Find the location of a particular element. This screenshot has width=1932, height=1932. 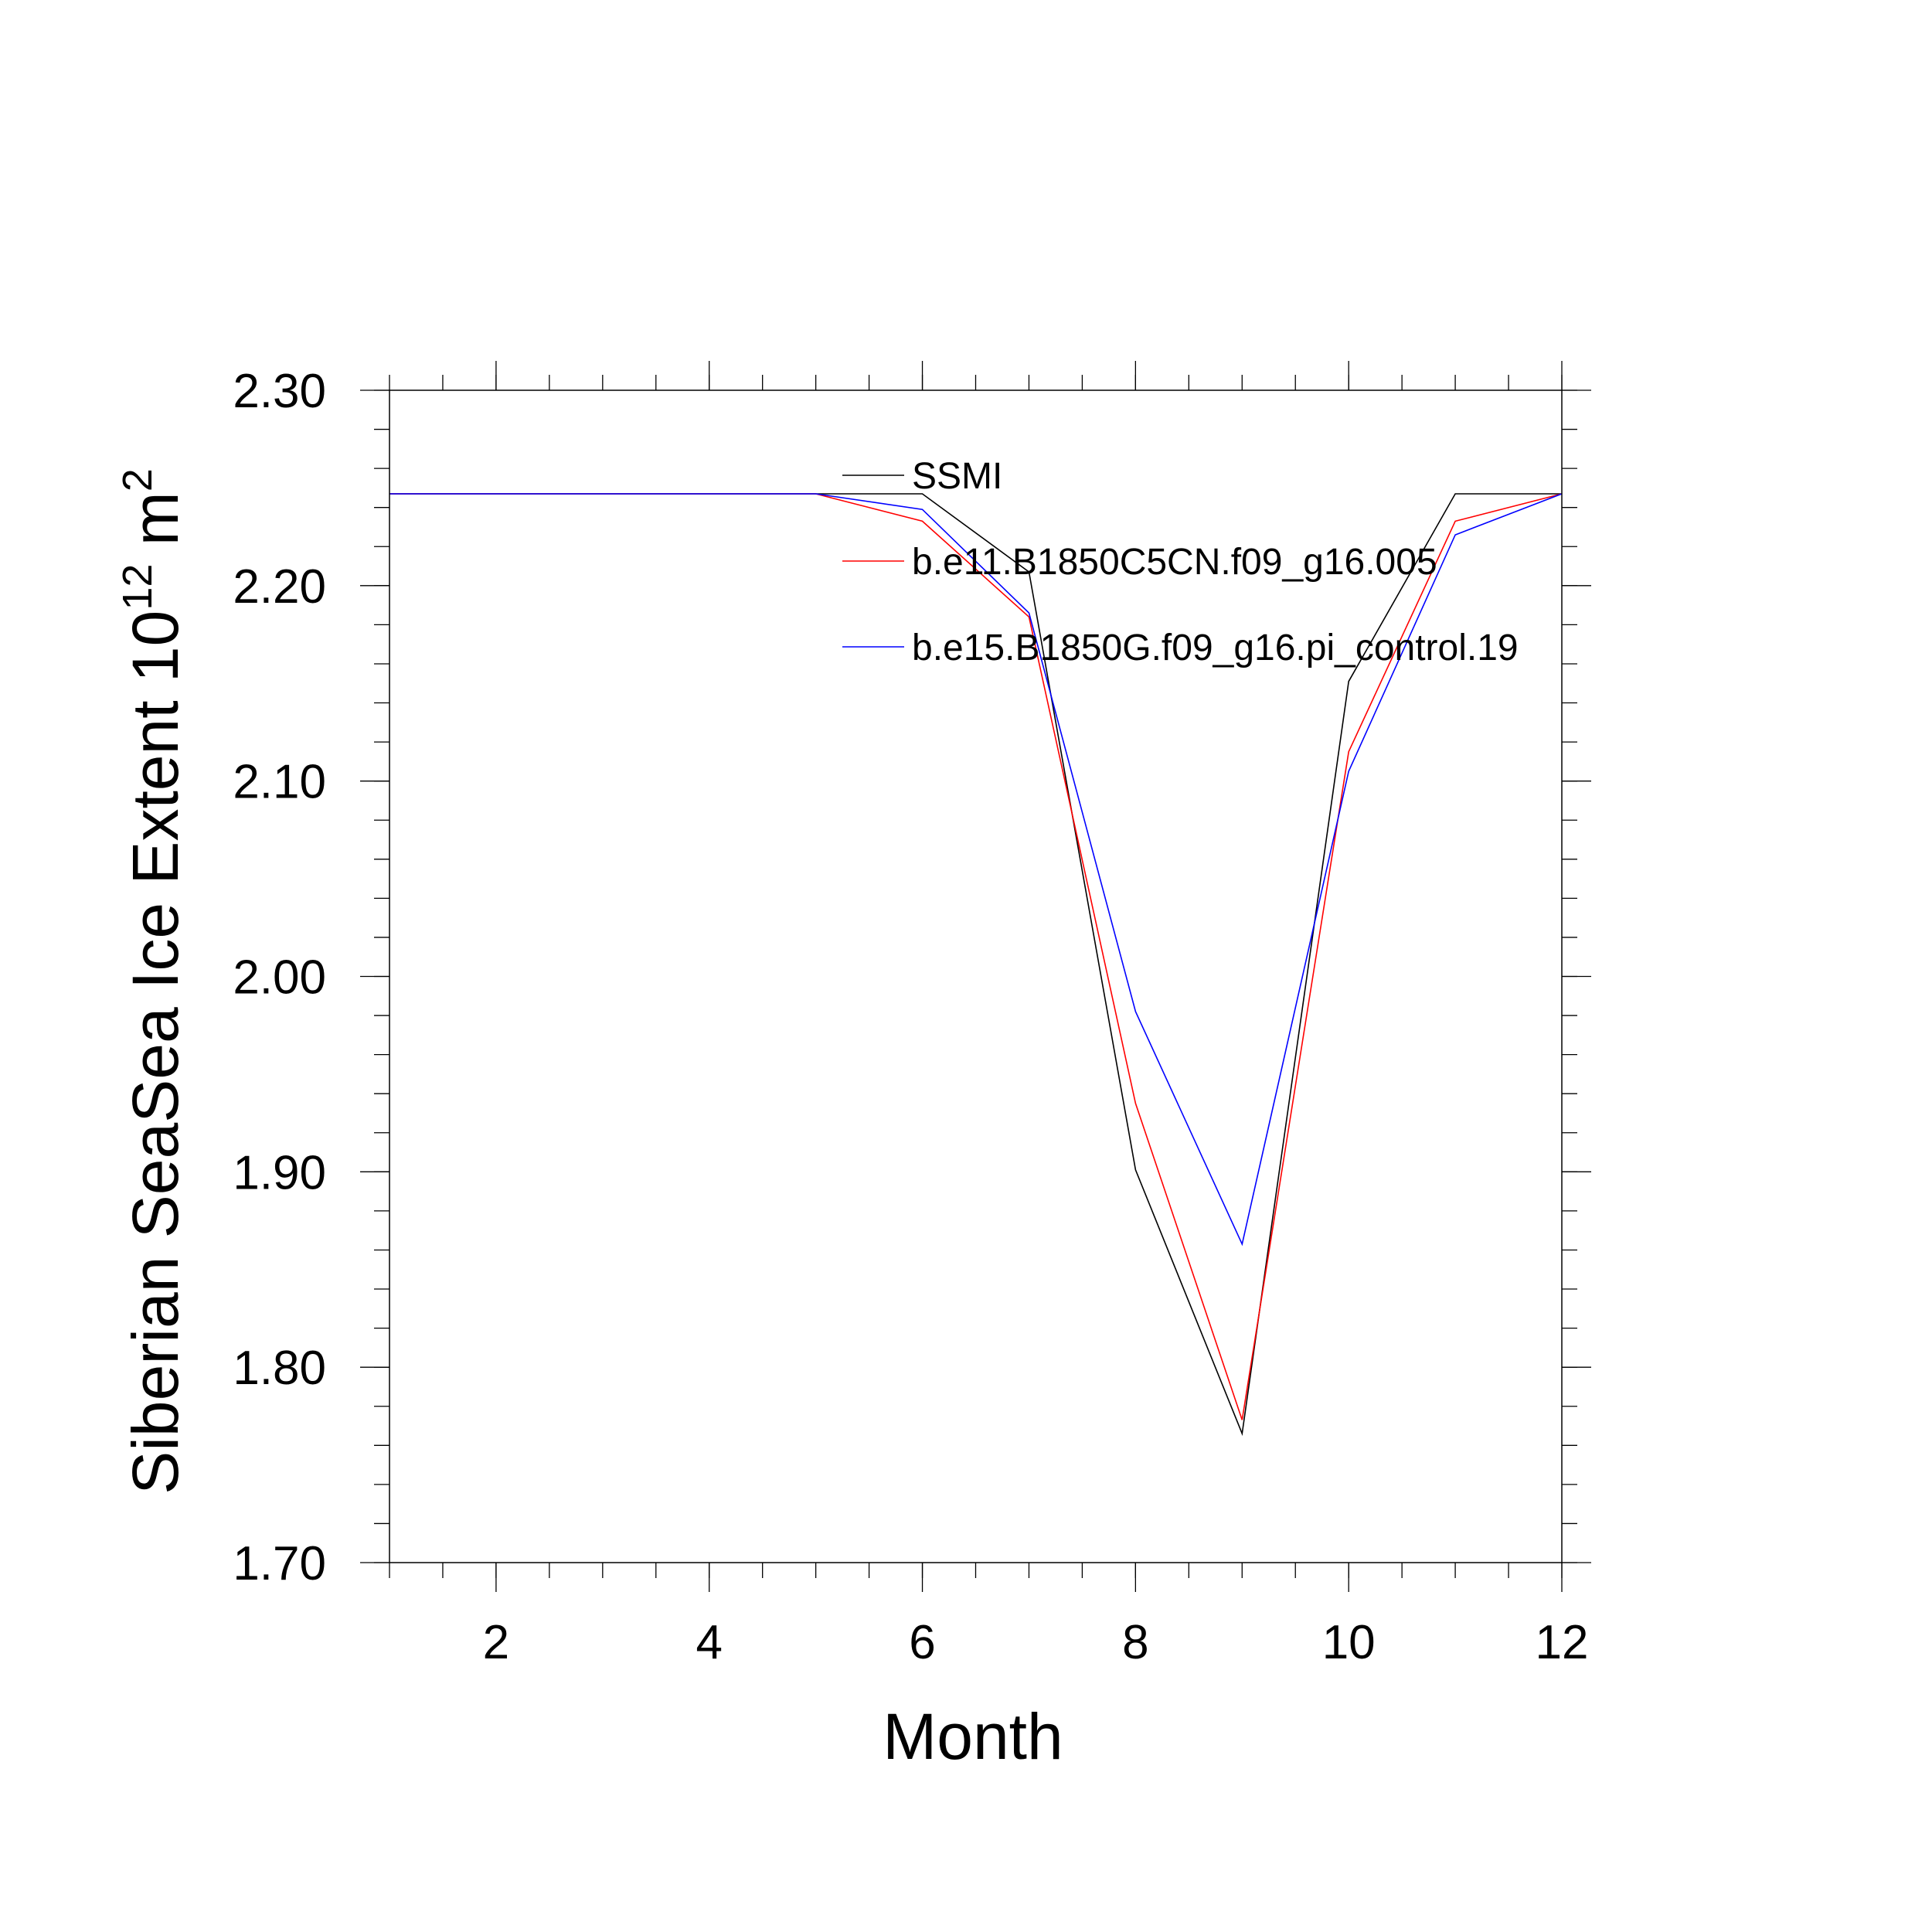

x-tick-label: 10 is located at coordinates (1349, 1643).